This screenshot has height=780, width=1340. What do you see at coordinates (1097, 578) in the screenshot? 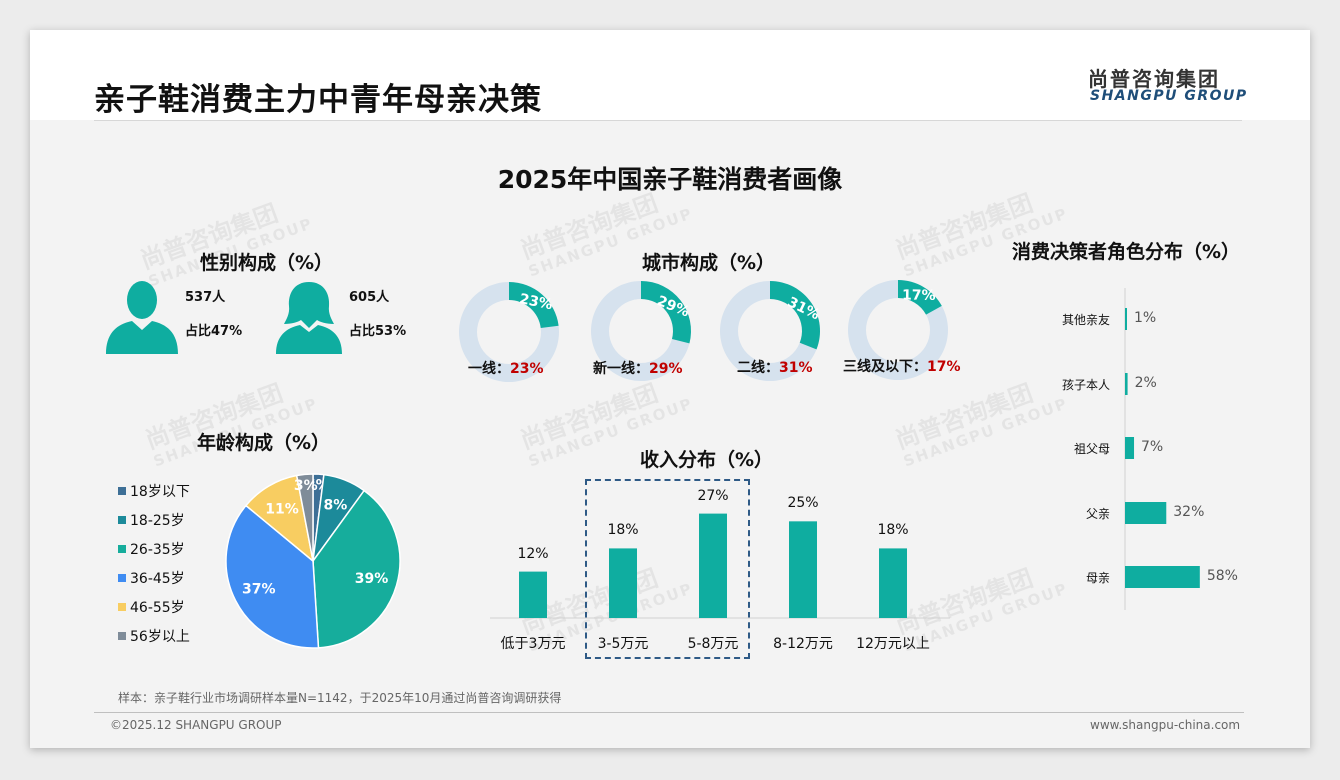
I see `role-category-label: 母亲` at bounding box center [1097, 578].